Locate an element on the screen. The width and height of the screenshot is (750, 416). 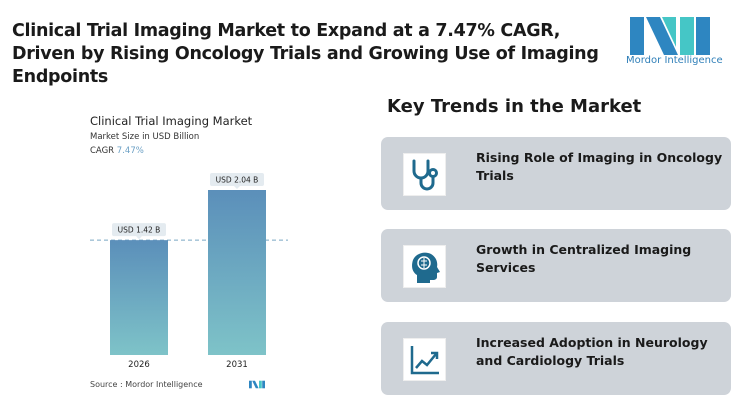
trend-card: Growth in Centralized Imaging Services is located at coordinates (556, 265).